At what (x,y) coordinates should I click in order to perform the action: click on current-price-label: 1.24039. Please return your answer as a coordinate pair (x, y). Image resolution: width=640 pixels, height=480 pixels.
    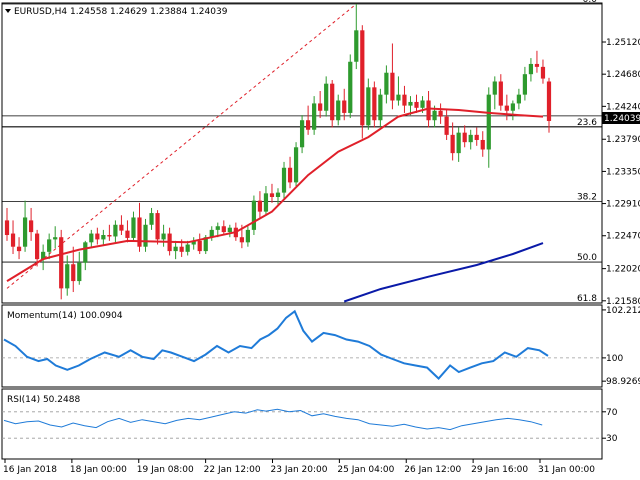
    Looking at the image, I should click on (622, 119).